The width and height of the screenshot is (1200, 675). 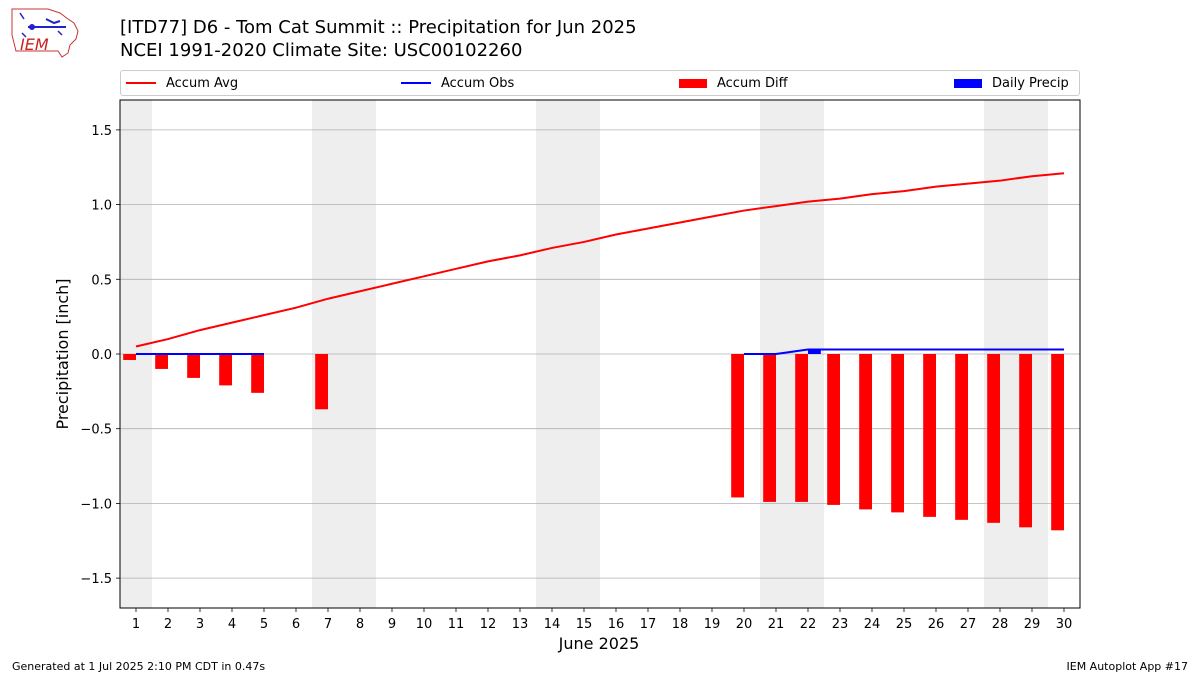 I want to click on x-axis-label: June 2025, so click(x=599, y=643).